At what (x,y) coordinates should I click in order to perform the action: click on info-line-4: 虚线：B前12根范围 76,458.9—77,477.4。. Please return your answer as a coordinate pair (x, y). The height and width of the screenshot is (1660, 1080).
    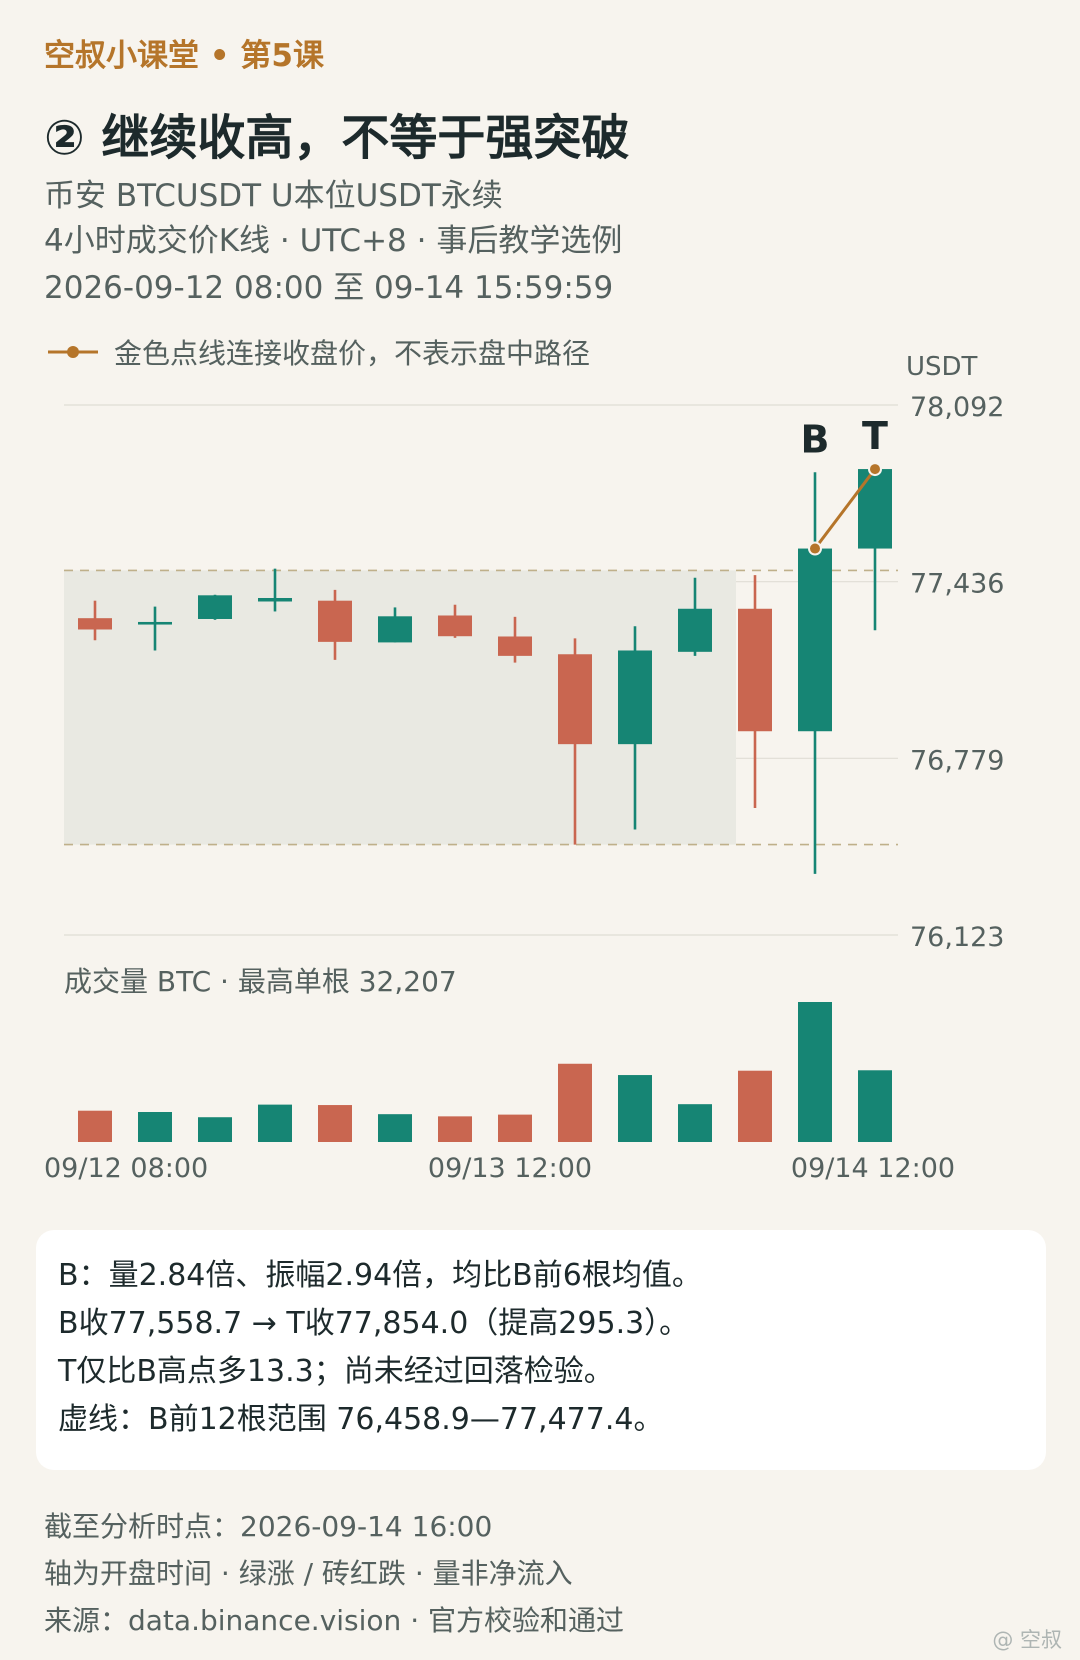
    Looking at the image, I should click on (361, 1419).